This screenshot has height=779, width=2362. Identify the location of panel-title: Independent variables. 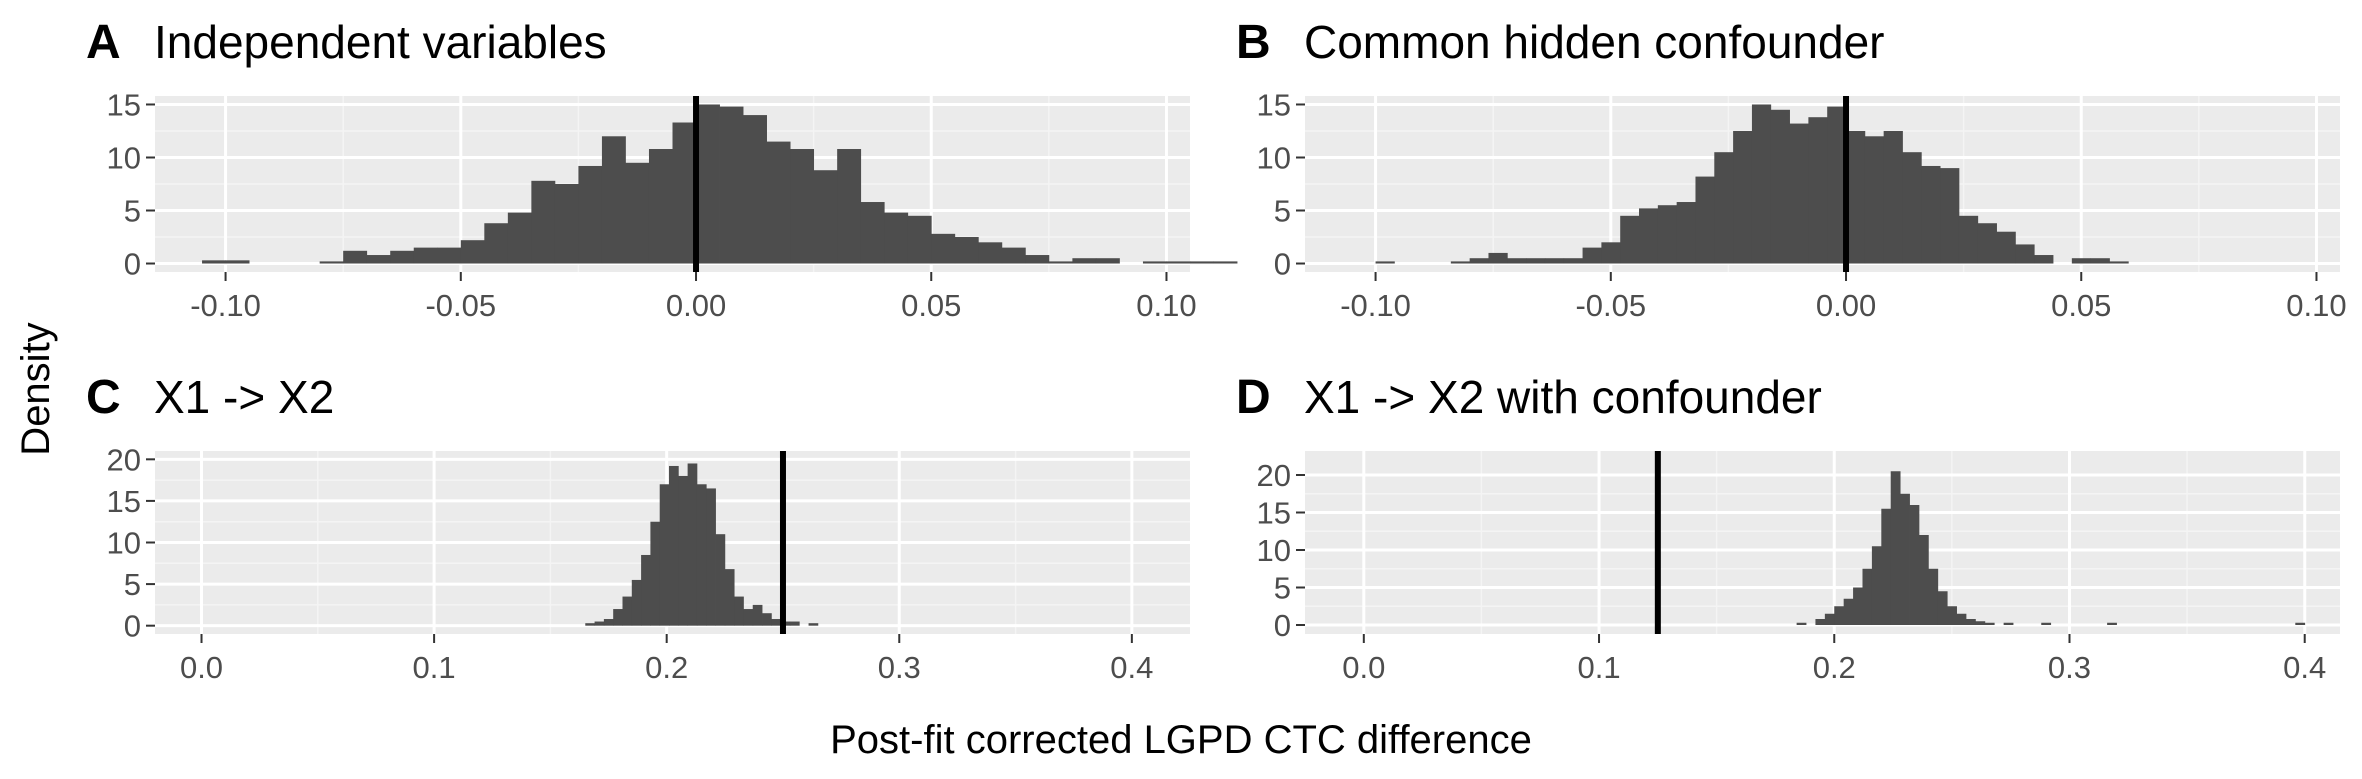
(380, 42).